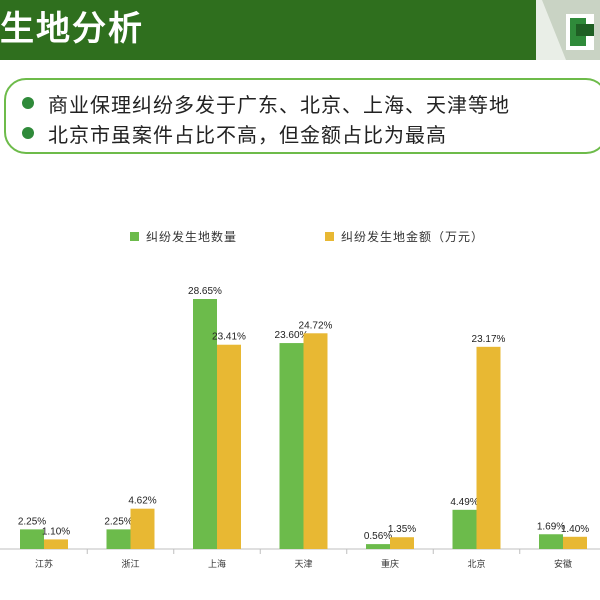  What do you see at coordinates (56, 531) in the screenshot?
I see `data-label-amount: 1.10%` at bounding box center [56, 531].